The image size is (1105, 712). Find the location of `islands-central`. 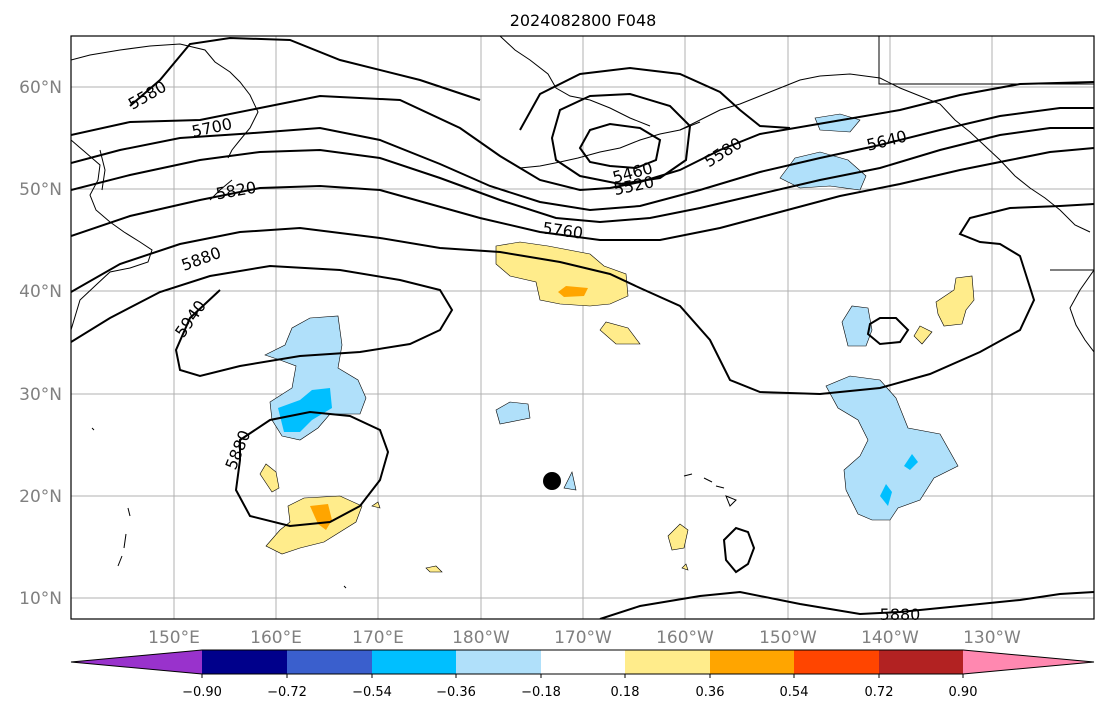

islands-central is located at coordinates (345, 587).